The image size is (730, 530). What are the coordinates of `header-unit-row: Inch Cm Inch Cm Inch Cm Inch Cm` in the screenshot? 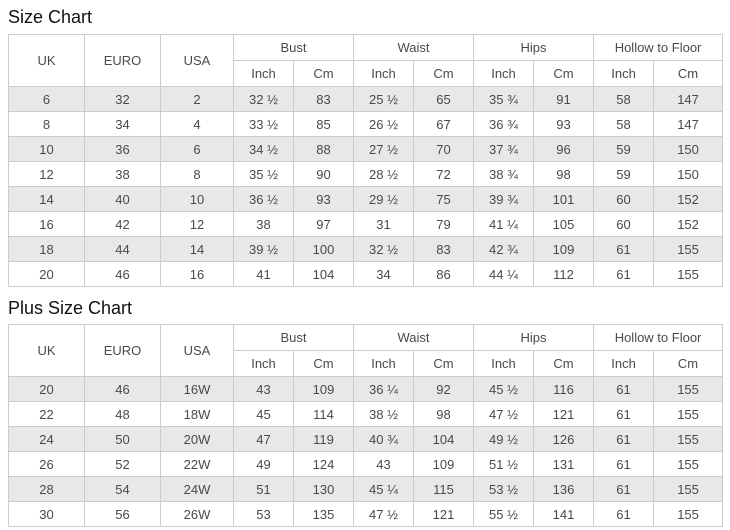 It's located at (366, 363).